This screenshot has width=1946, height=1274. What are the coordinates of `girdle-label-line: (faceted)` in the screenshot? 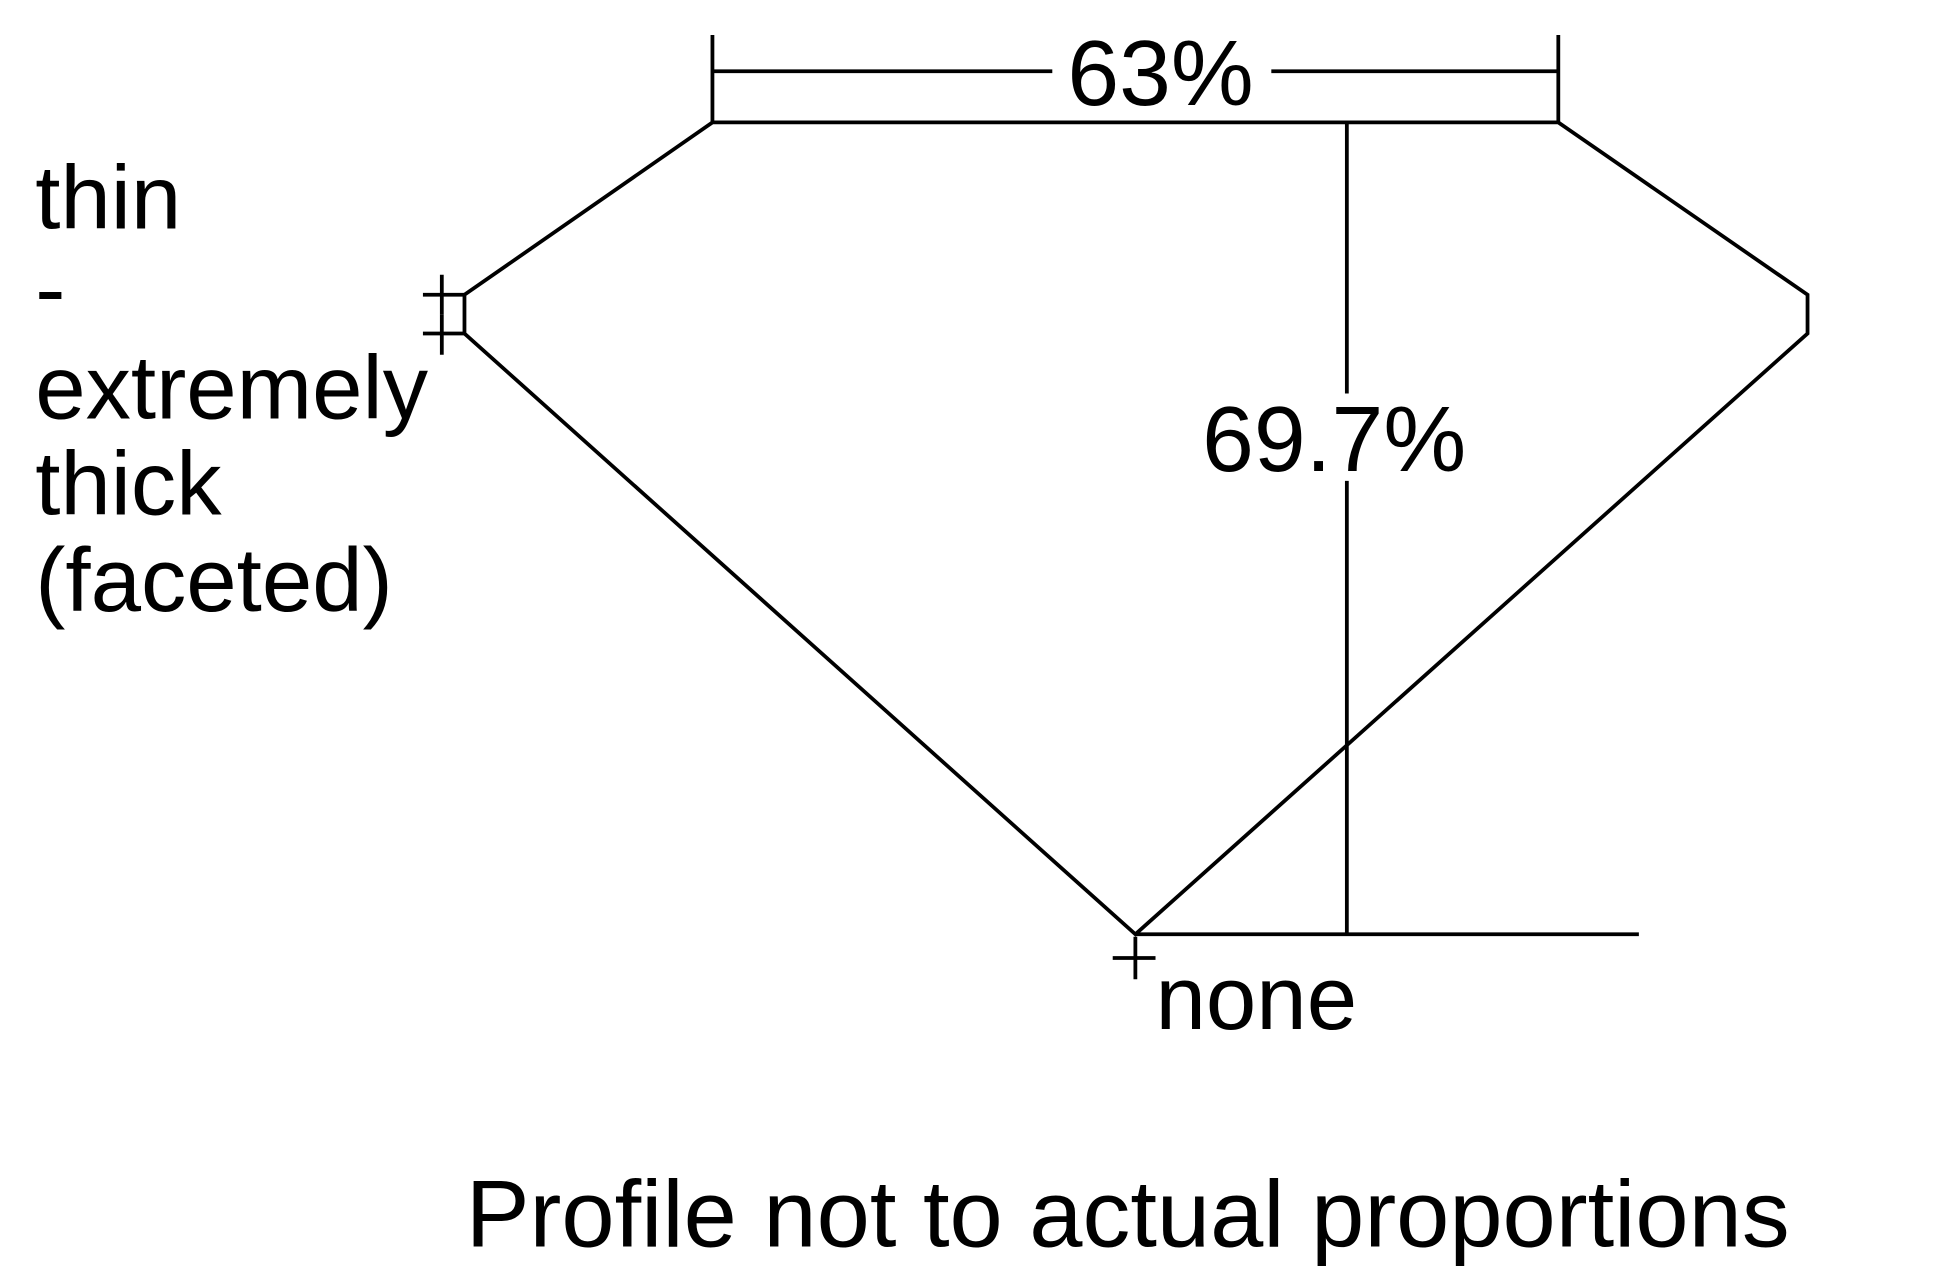 It's located at (214, 580).